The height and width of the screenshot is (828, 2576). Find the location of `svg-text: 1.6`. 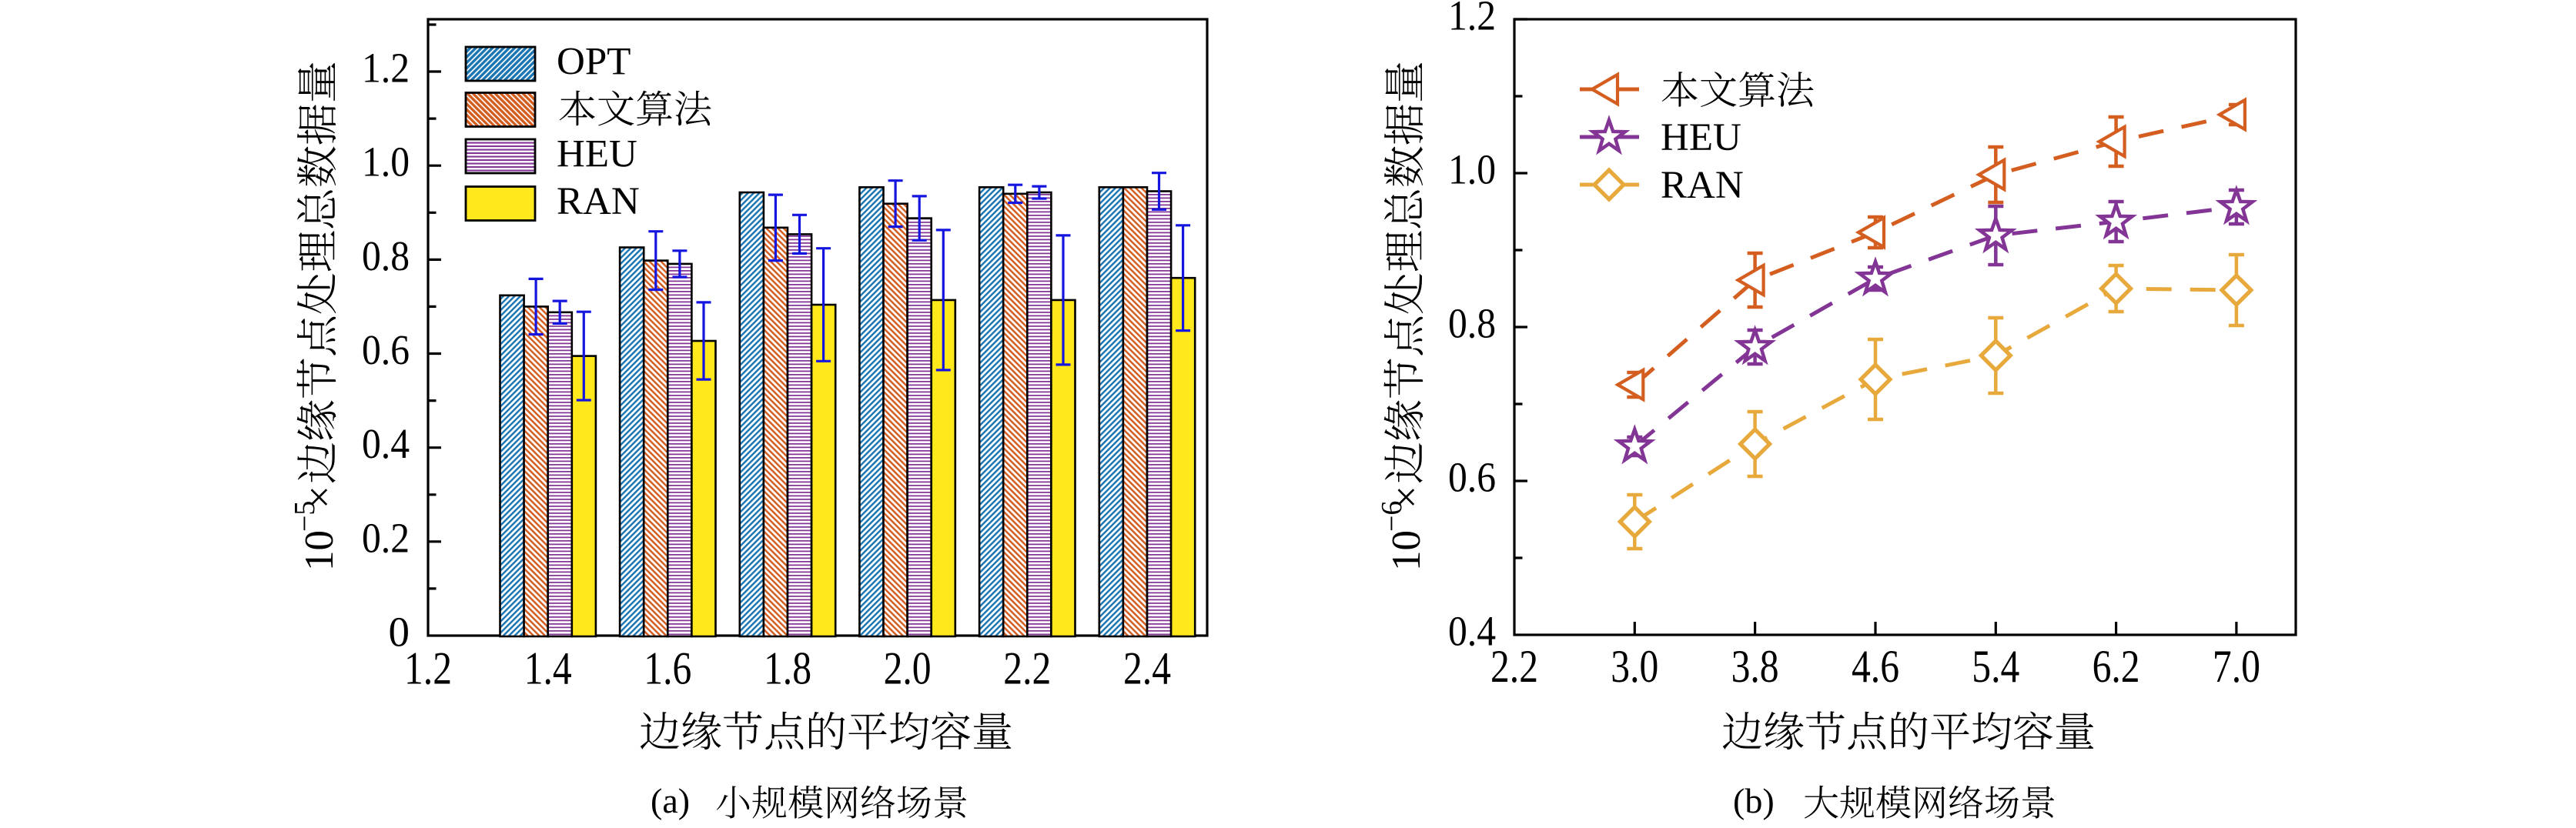

svg-text: 1.6 is located at coordinates (668, 668).